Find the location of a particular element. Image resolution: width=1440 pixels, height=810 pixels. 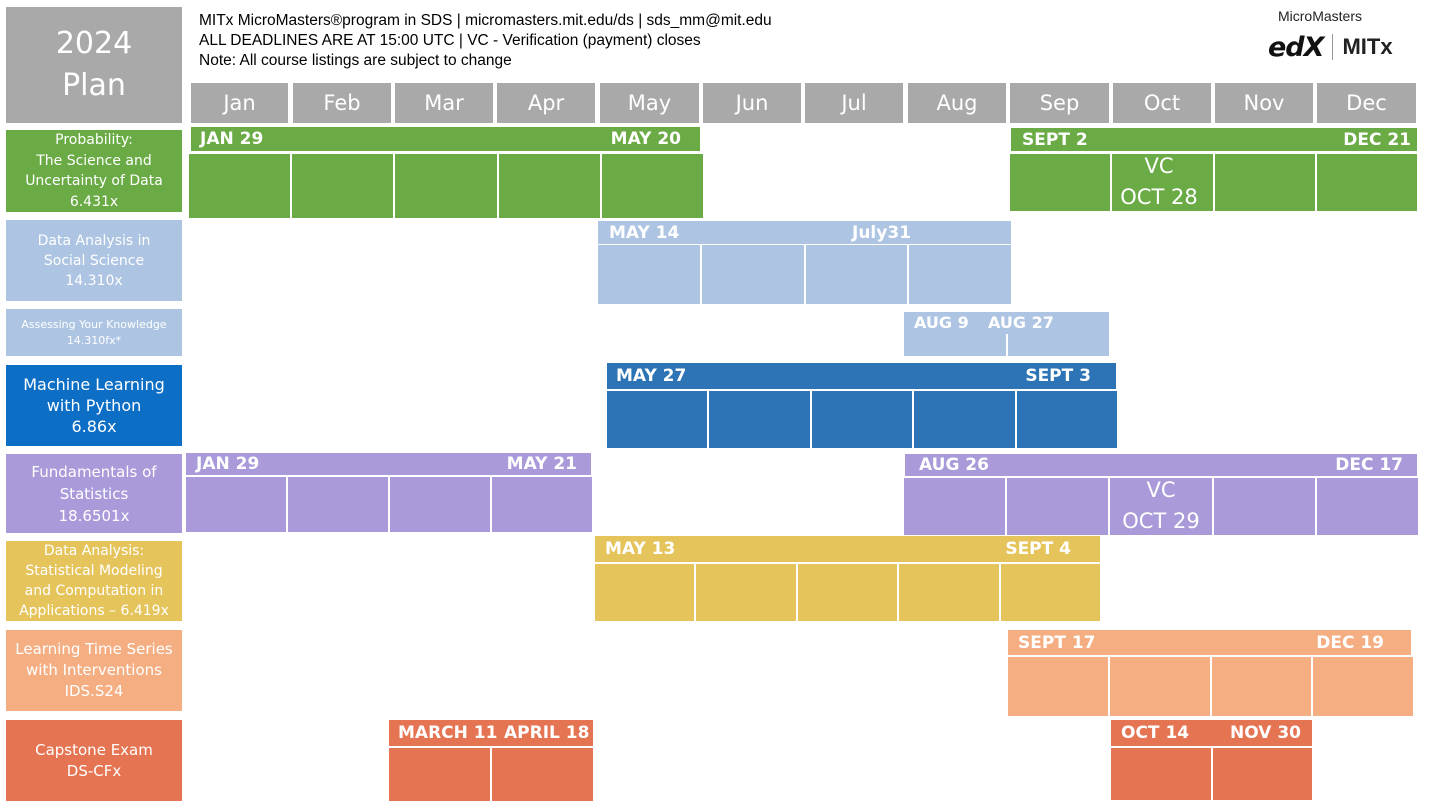

month-header-dec: Dec is located at coordinates (1366, 103).